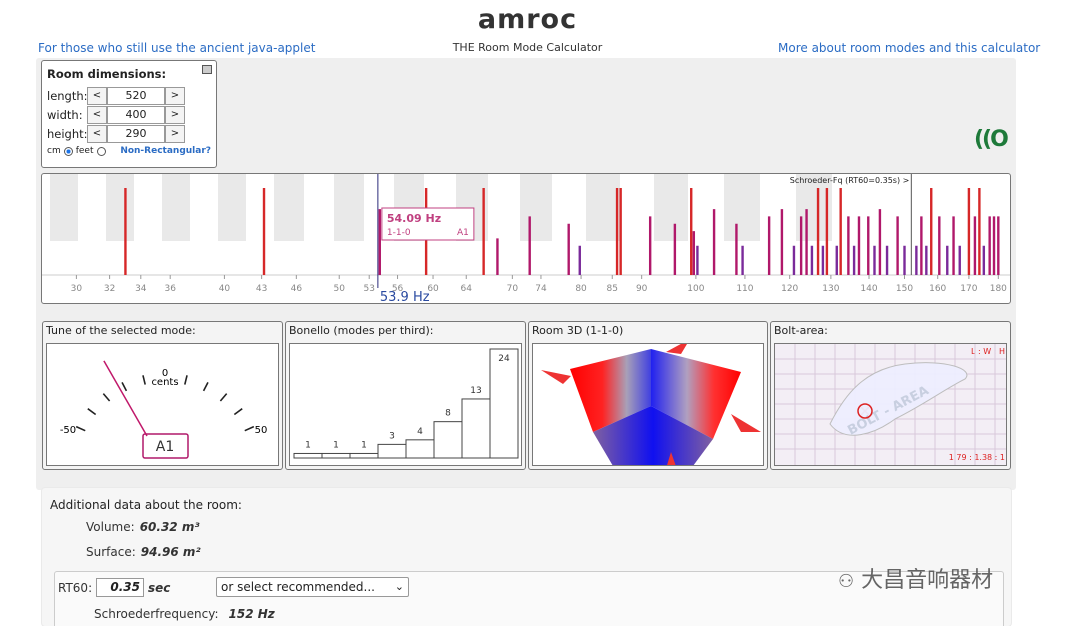 The height and width of the screenshot is (626, 1080). Describe the element at coordinates (97, 133) in the screenshot. I see `height-decrease-button: <` at that location.